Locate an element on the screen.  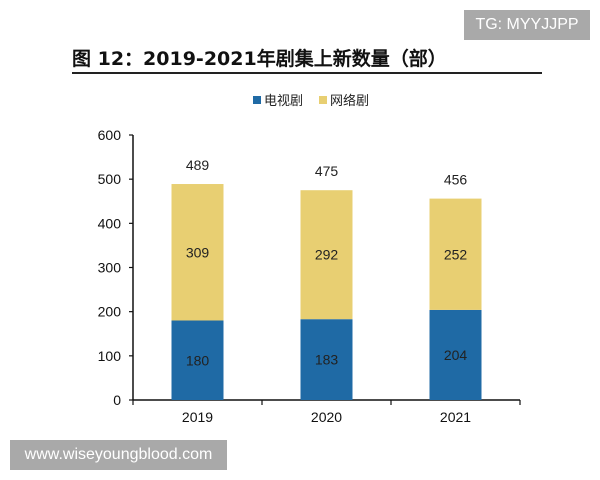
bar-web-2020 is located at coordinates (326, 255).